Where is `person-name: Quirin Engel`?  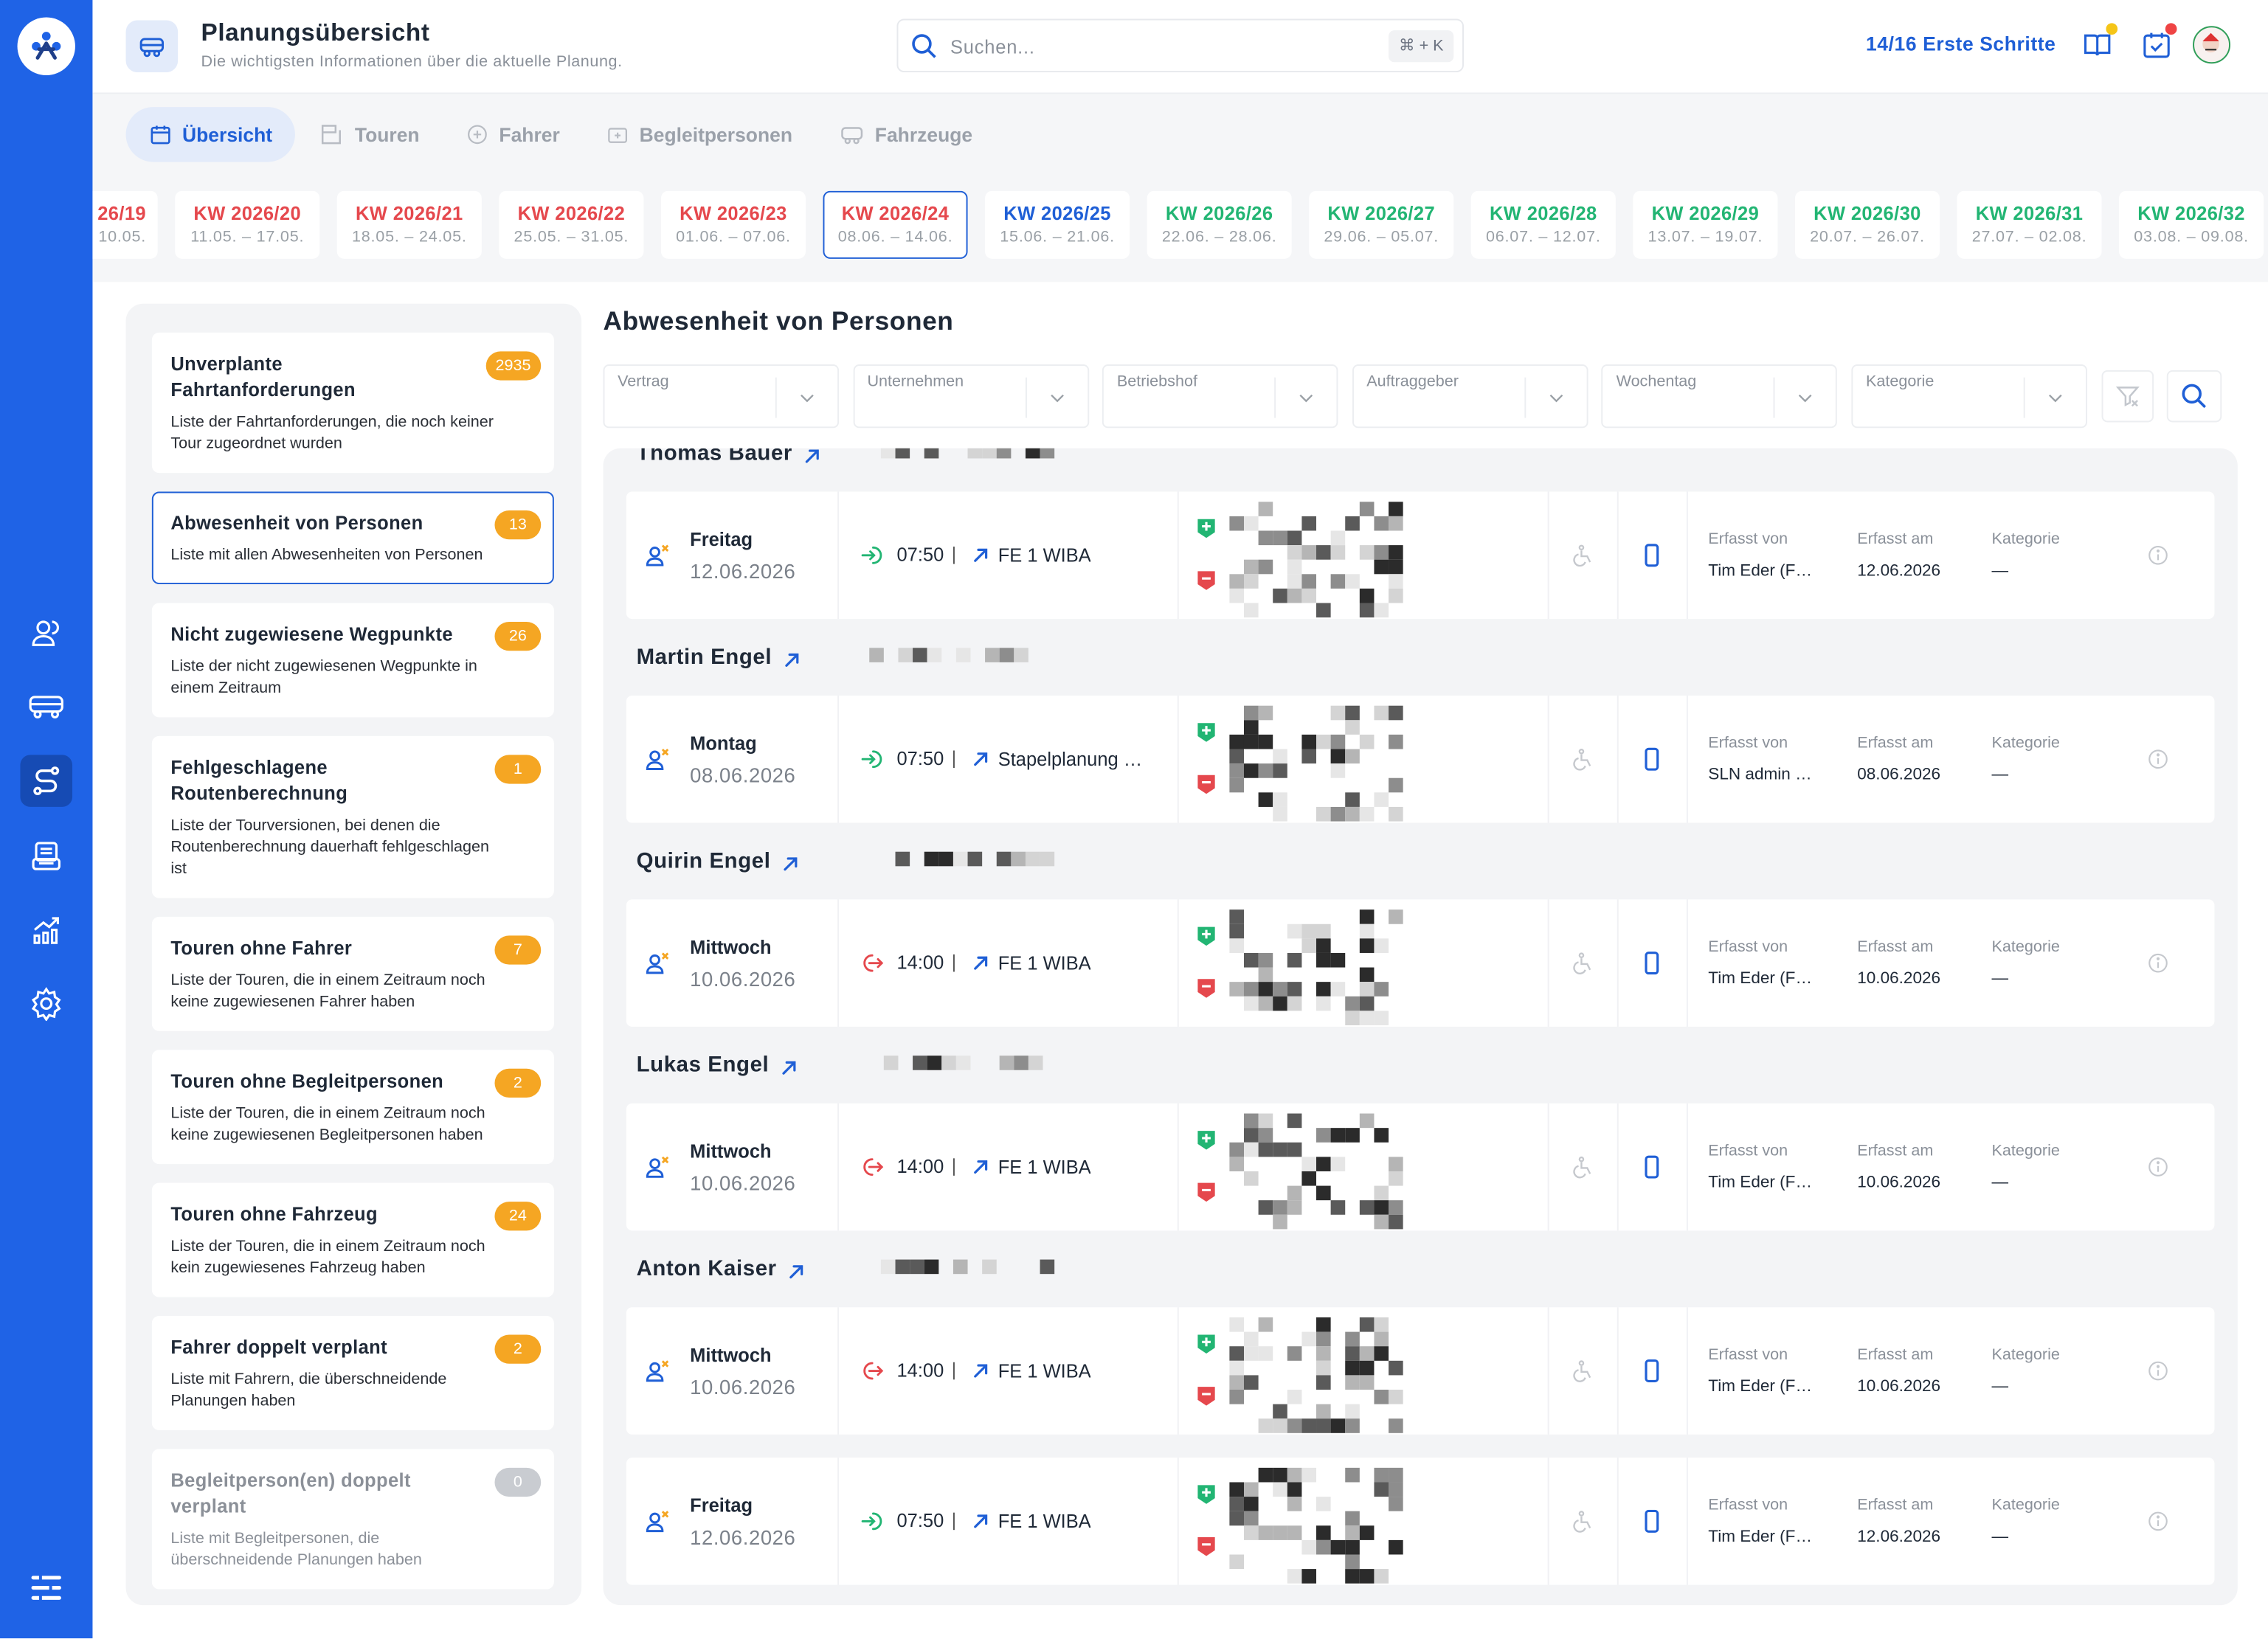 person-name: Quirin Engel is located at coordinates (703, 861).